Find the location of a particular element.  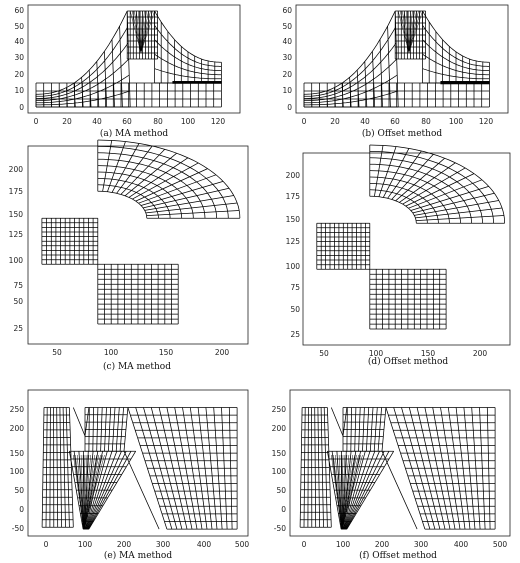

panel-d-y-ticks: 25 50 75 100 125 150 175 200 is located at coordinates (293, 255).